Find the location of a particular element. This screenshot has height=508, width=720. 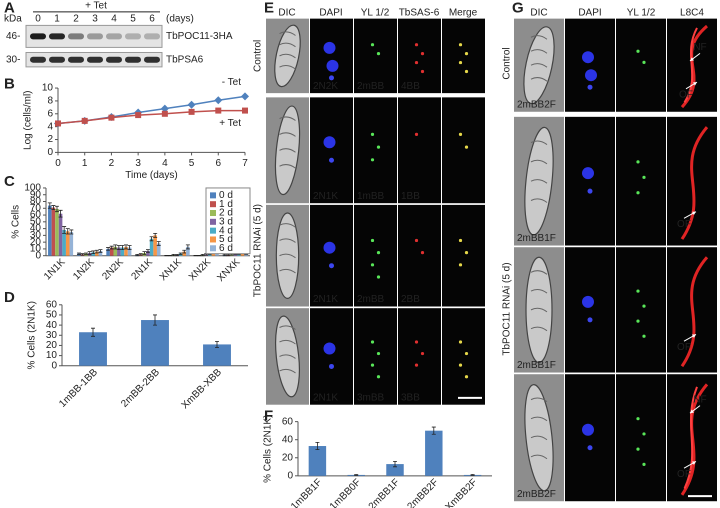

column-header: Merge is located at coordinates (463, 12).